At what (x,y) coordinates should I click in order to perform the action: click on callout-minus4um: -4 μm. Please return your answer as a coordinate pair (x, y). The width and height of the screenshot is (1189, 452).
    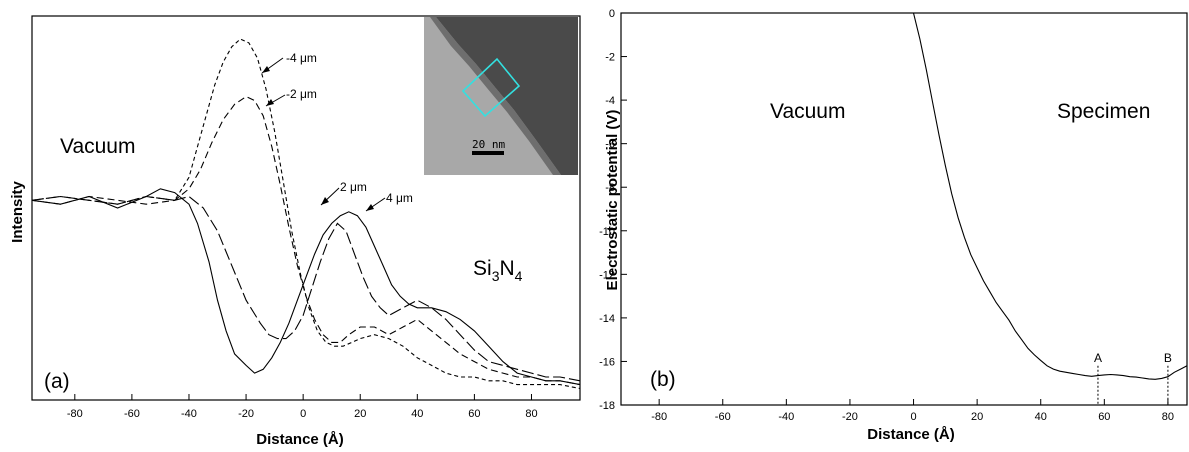
    Looking at the image, I should click on (289, 62).